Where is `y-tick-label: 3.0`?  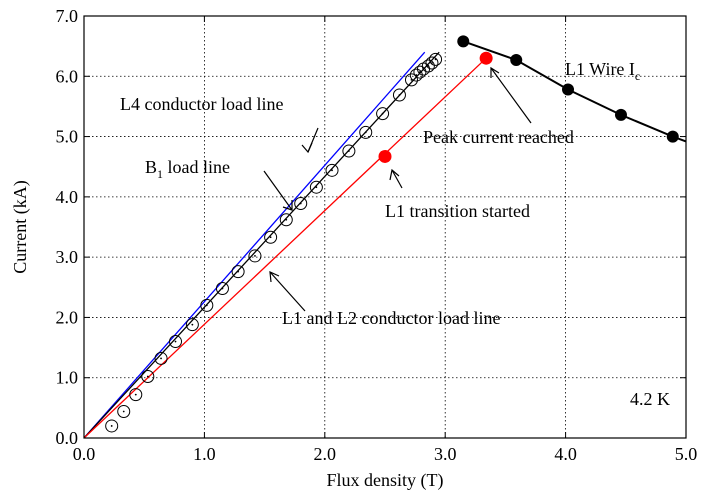
y-tick-label: 3.0 is located at coordinates (67, 257).